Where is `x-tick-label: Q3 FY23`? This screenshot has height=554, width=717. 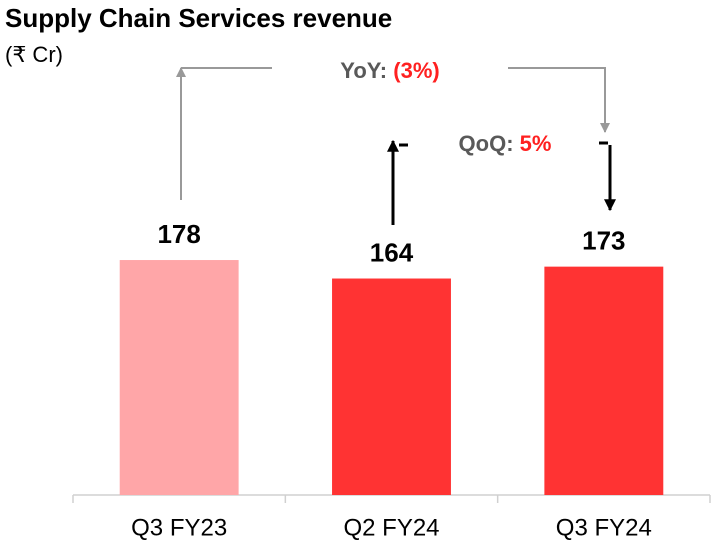
x-tick-label: Q3 FY23 is located at coordinates (179, 527).